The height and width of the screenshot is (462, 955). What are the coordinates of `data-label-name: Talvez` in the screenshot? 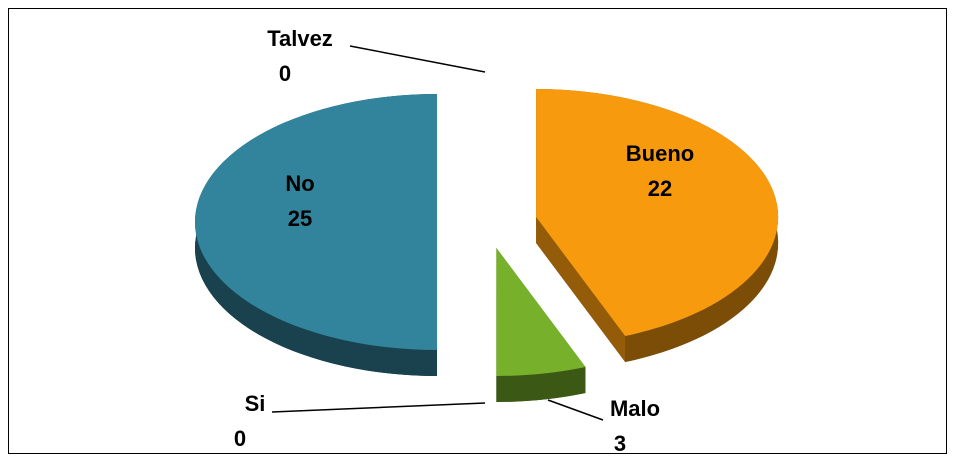 It's located at (300, 38).